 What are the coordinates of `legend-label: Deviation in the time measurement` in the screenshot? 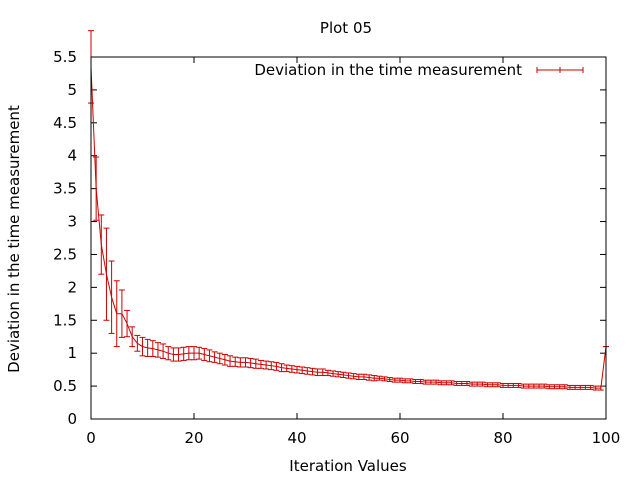 It's located at (388, 70).